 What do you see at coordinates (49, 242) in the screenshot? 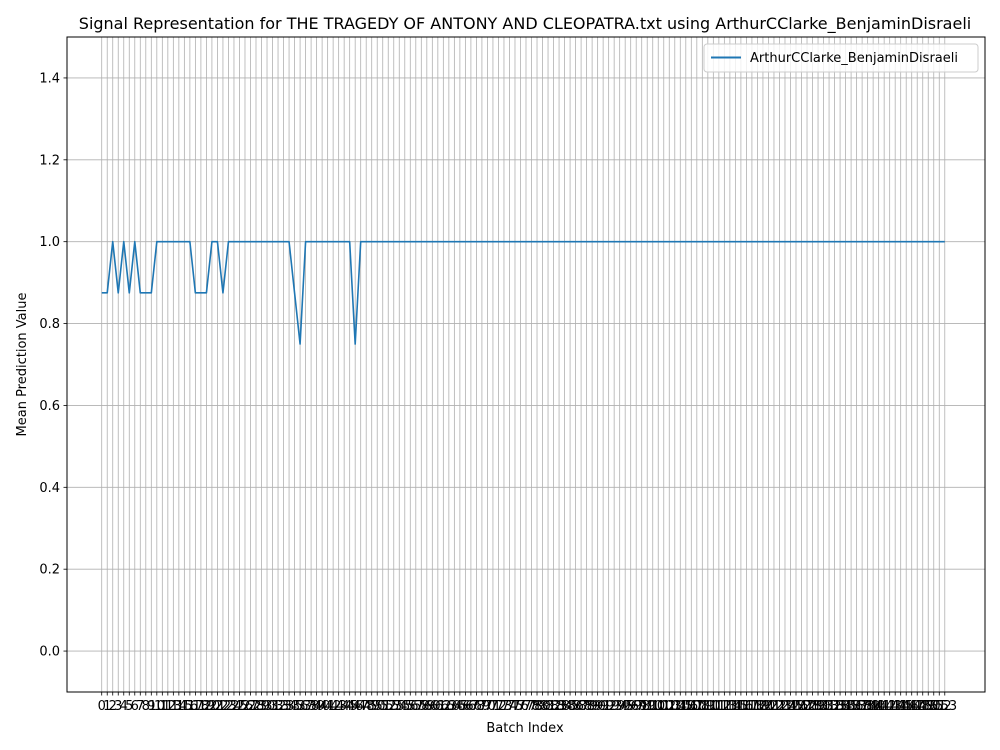
I see `y-tick-label: 1.0` at bounding box center [49, 242].